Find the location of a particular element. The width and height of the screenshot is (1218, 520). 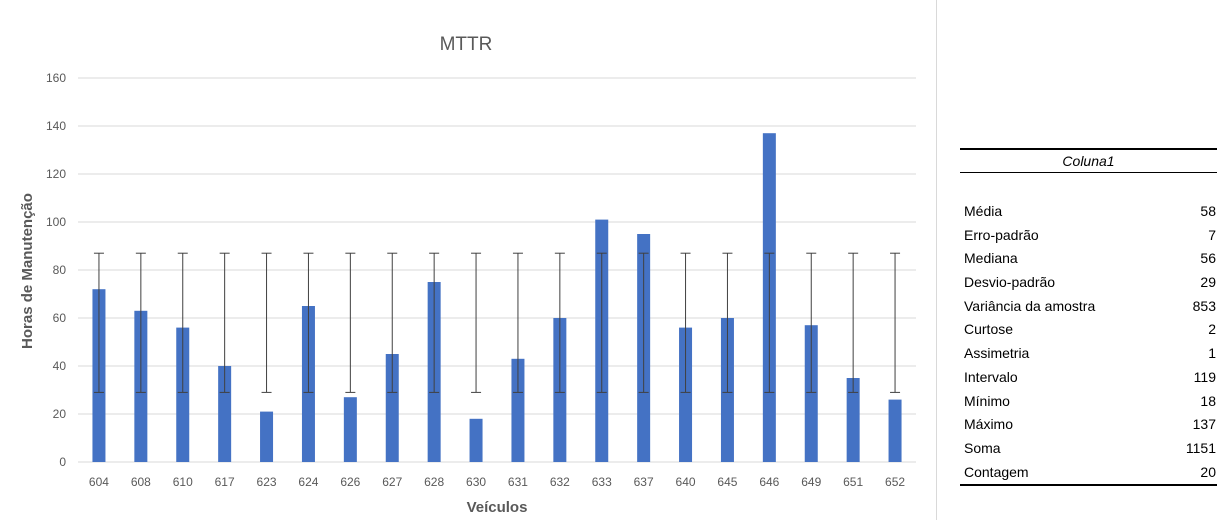

stats-label: Erro-padrão is located at coordinates (1001, 234).